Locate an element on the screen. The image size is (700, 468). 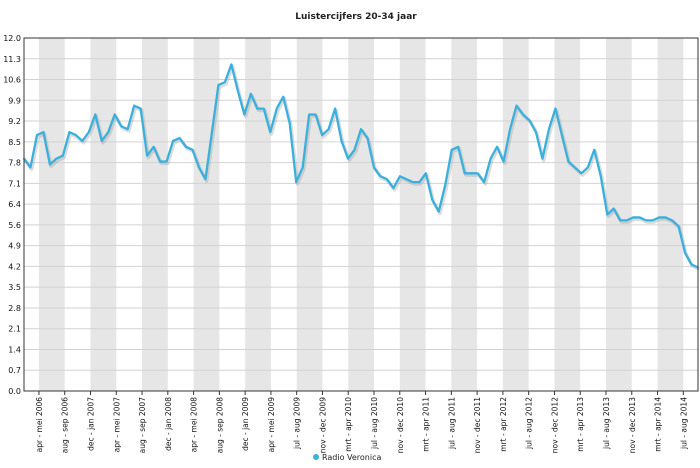
y-tick-label: 1.4 is located at coordinates (14, 349).